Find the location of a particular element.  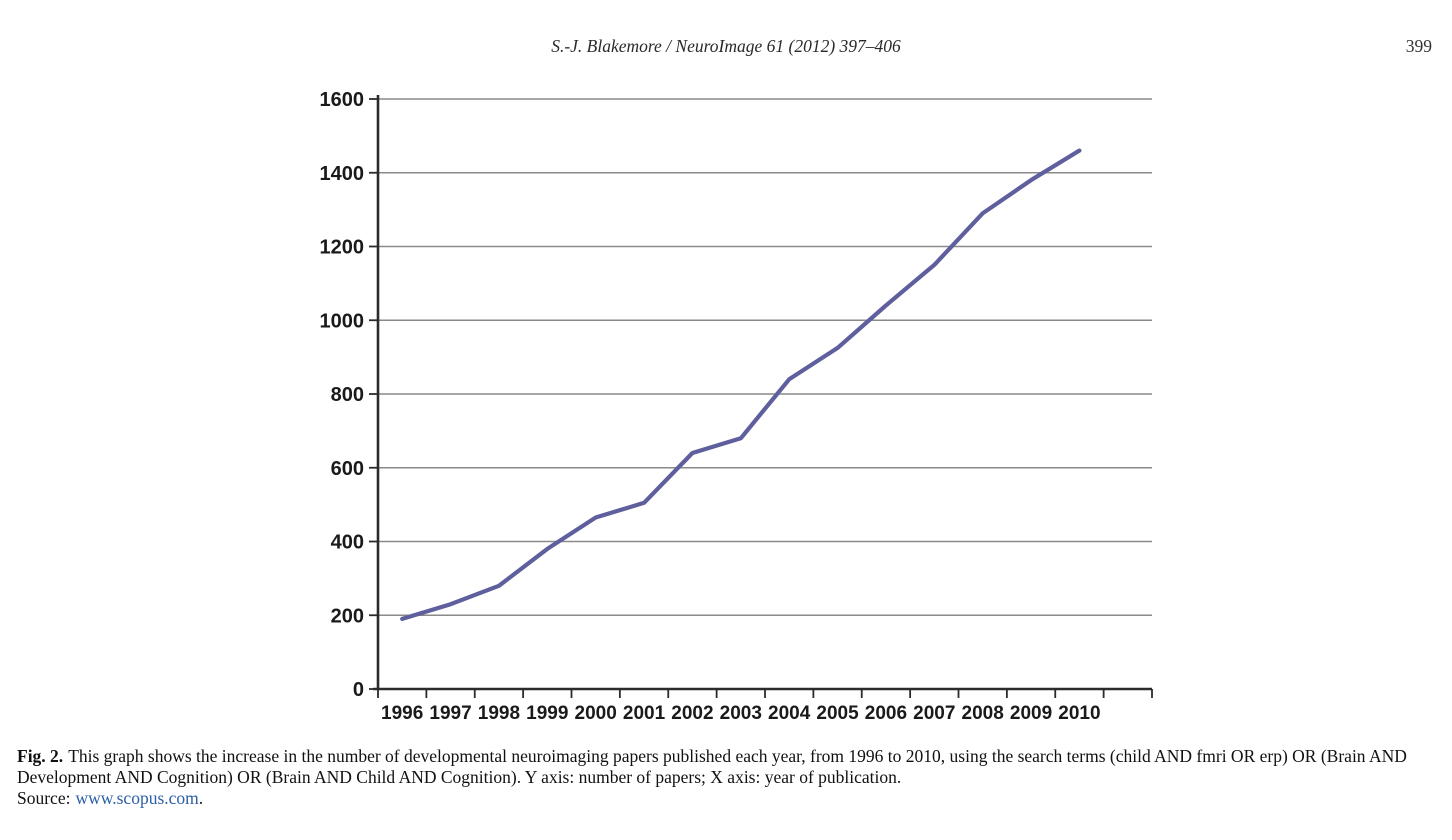

x-tick-label: 1998 is located at coordinates (499, 713).